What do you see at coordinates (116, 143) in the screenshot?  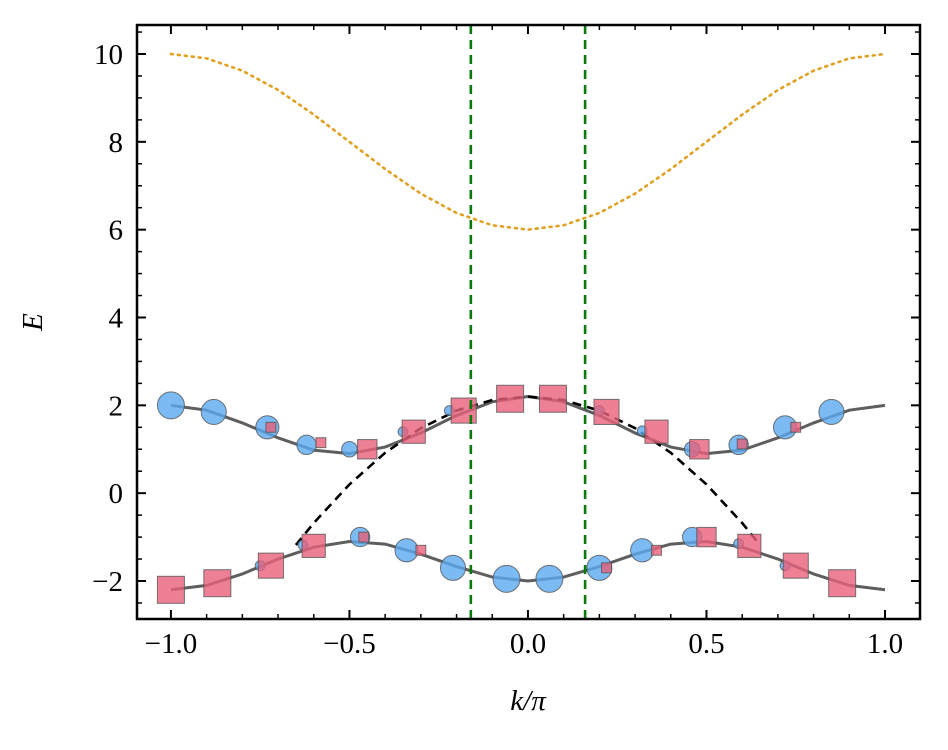 I see `y-tick-label: 8` at bounding box center [116, 143].